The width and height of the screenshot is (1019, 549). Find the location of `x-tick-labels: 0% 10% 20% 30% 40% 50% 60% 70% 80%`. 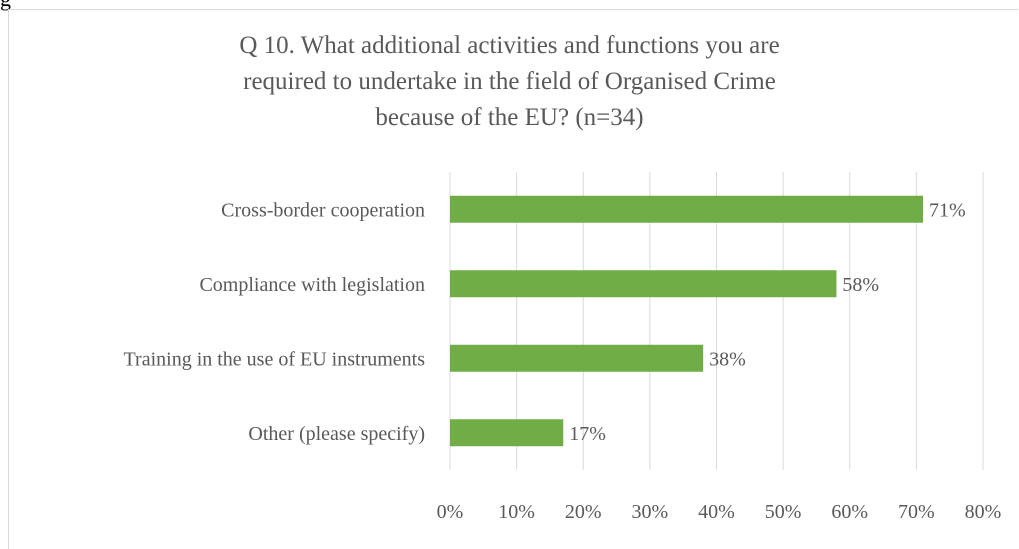

x-tick-labels: 0% 10% 20% 30% 40% 50% 60% 70% 80% is located at coordinates (719, 512).